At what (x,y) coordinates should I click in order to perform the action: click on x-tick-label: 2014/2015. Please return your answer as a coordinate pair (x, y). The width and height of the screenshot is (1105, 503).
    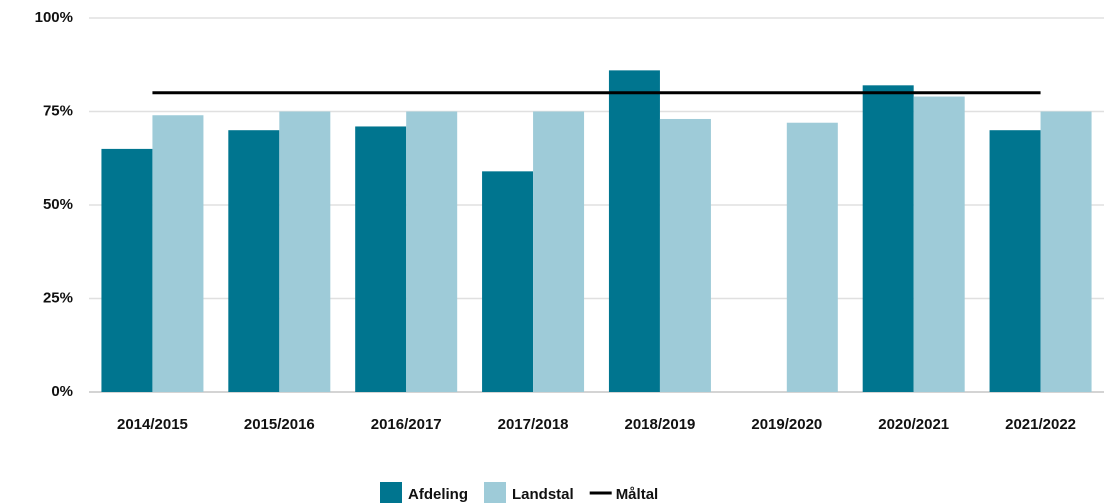
    Looking at the image, I should click on (152, 424).